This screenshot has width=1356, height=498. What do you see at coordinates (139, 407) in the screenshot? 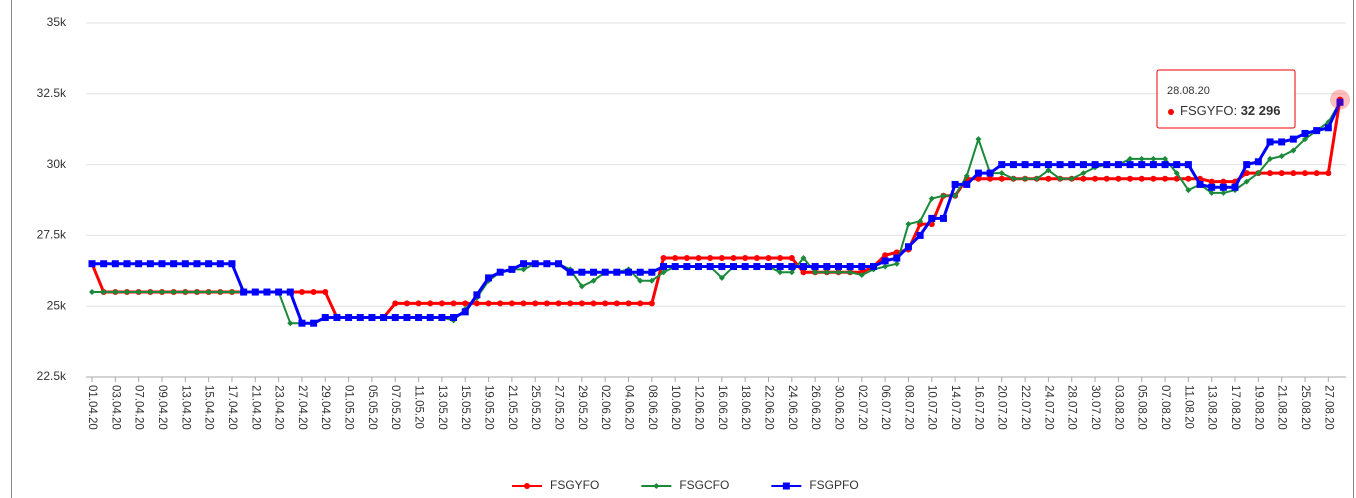
I see `x-tick-label: 07.04.20` at bounding box center [139, 407].